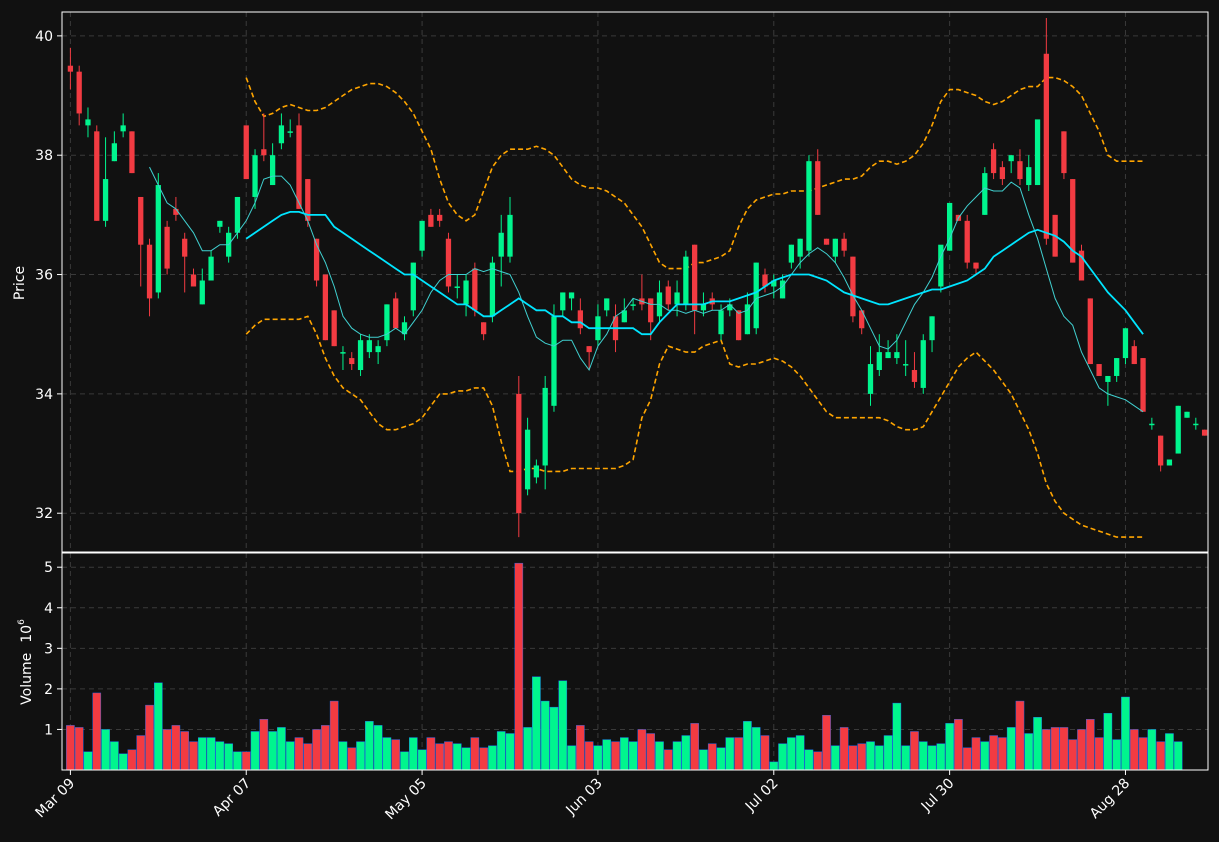 This screenshot has width=1219, height=842. What do you see at coordinates (22, 622) in the screenshot?
I see `volume-axis-exponent: 6` at bounding box center [22, 622].